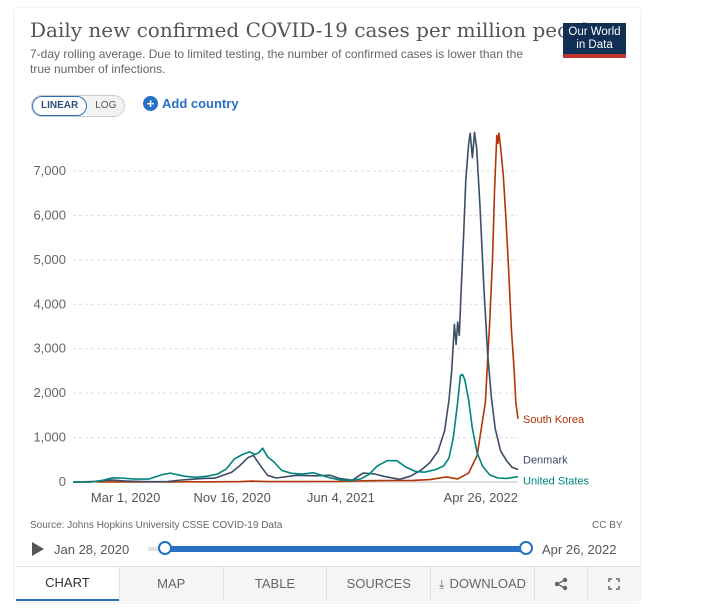 This screenshot has height=610, width=708. Describe the element at coordinates (49, 303) in the screenshot. I see `y-tick-label: 4,000` at that location.